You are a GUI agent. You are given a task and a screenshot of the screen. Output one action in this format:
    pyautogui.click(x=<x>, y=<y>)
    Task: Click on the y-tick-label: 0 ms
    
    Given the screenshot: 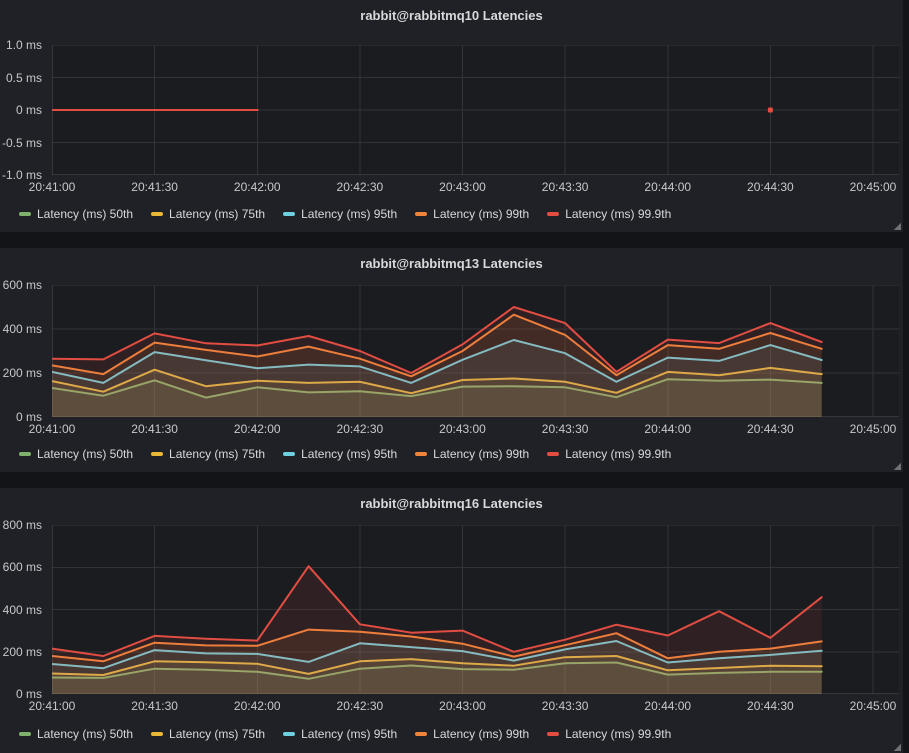 What is the action you would take?
    pyautogui.click(x=28, y=110)
    